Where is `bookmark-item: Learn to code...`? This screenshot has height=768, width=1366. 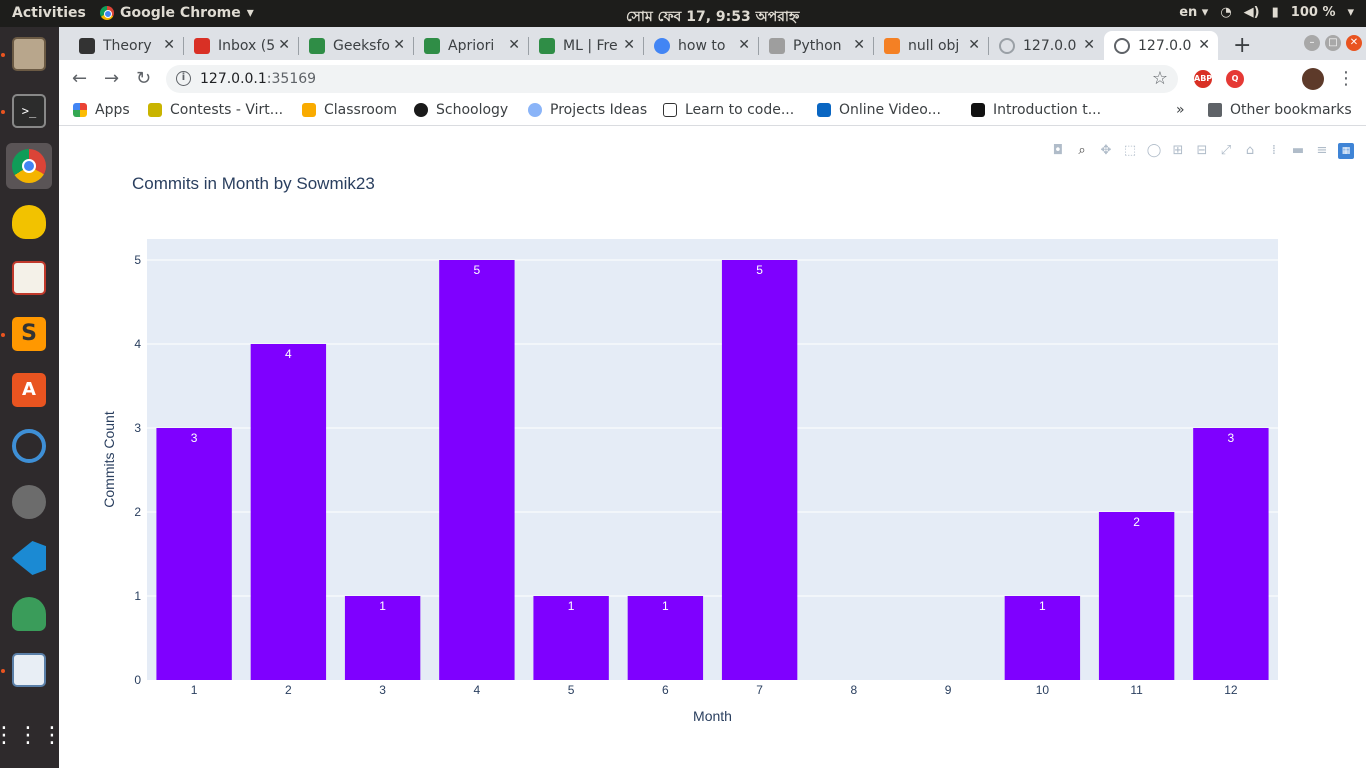
bookmark-item: Learn to code... is located at coordinates (728, 110).